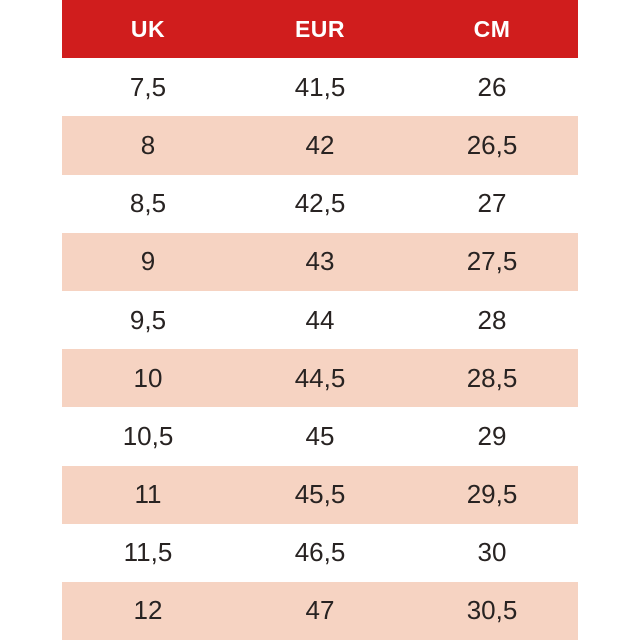 The height and width of the screenshot is (640, 640). I want to click on table-cell: 10,5, so click(148, 435).